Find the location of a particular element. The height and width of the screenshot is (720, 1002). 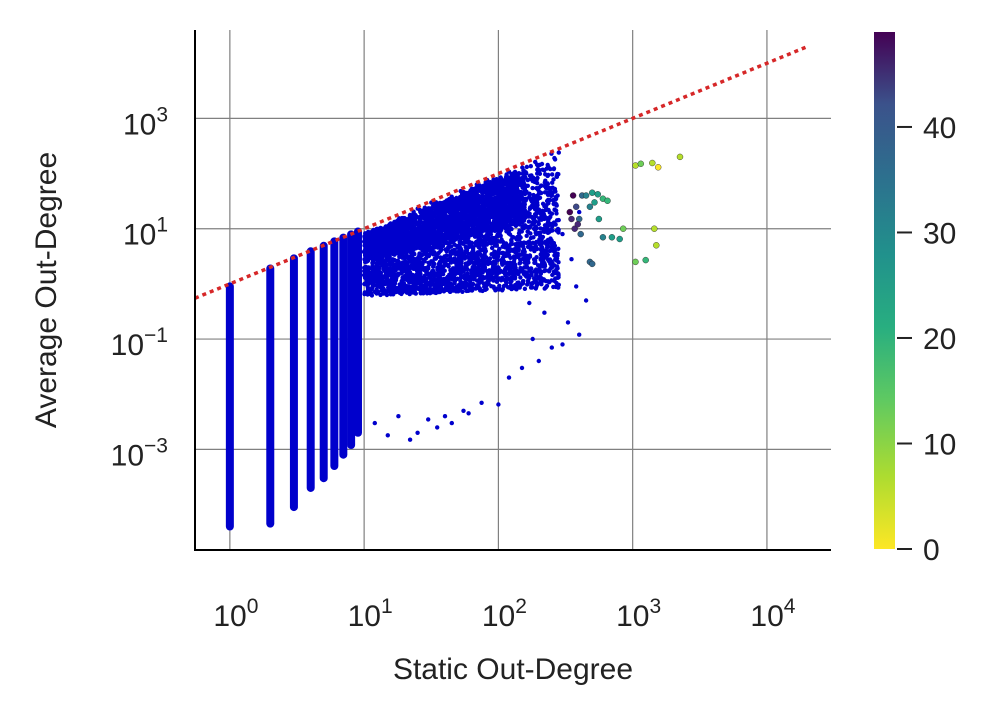

x-tick-label: 101 is located at coordinates (370, 614).